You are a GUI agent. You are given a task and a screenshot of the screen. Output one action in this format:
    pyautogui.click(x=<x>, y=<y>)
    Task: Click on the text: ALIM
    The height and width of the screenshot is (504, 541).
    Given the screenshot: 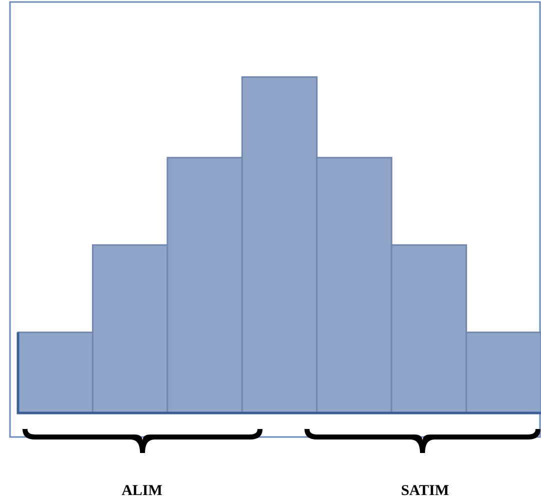 What is the action you would take?
    pyautogui.click(x=142, y=491)
    